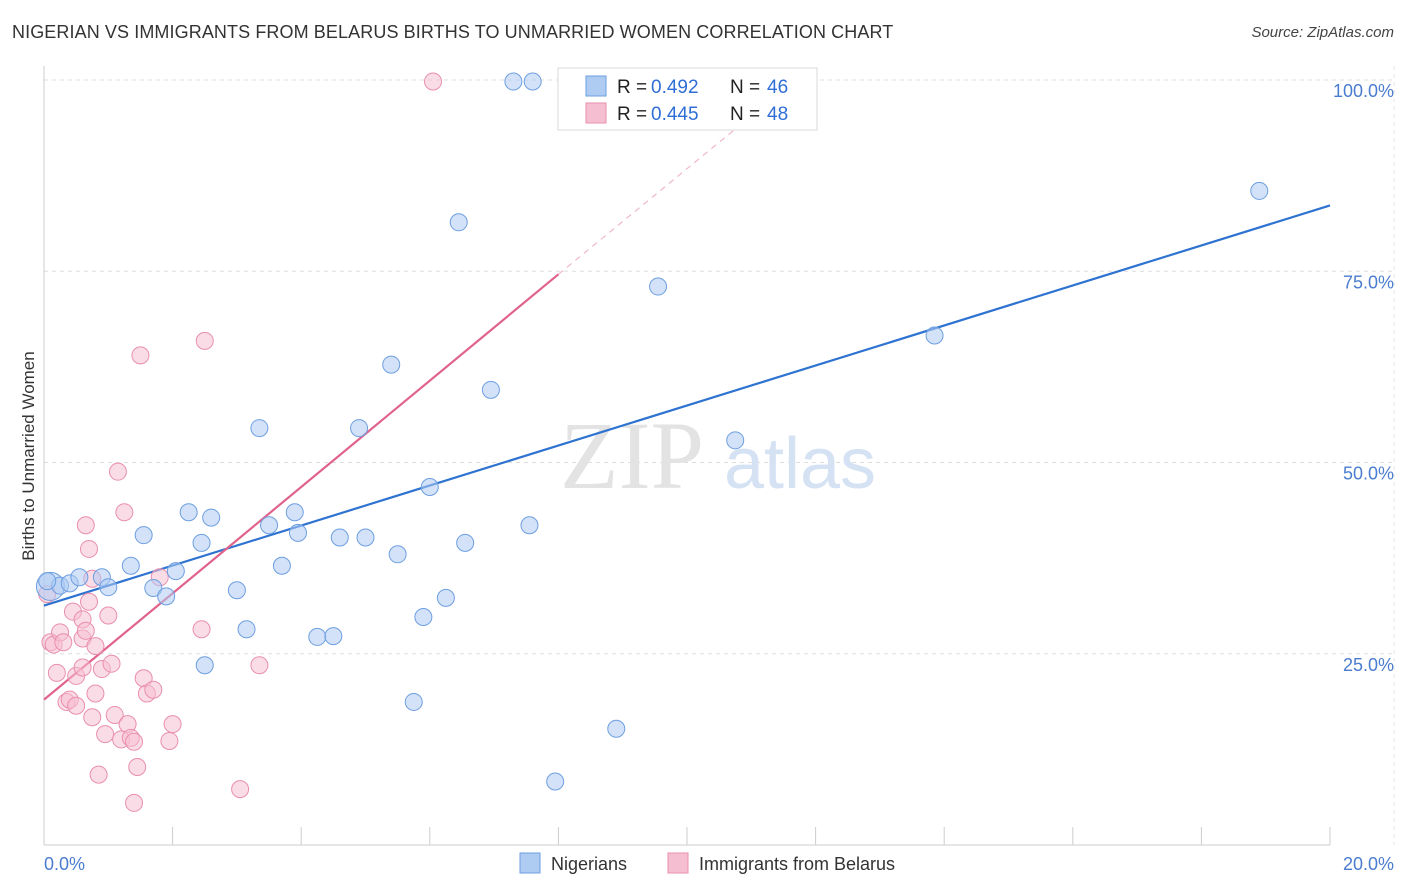 This screenshot has height=892, width=1406. I want to click on y-tick-label: 25.0%, so click(1368, 665).